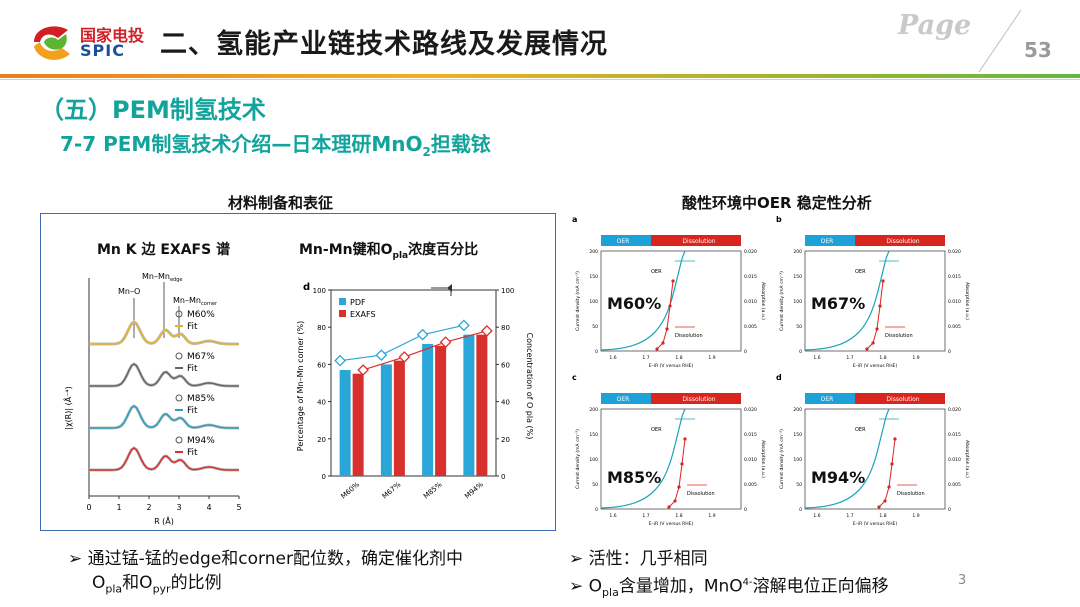 The image size is (1080, 607). What do you see at coordinates (782, 459) in the screenshot?
I see `oer-y-label: Current density (mA cm⁻²)` at bounding box center [782, 459].